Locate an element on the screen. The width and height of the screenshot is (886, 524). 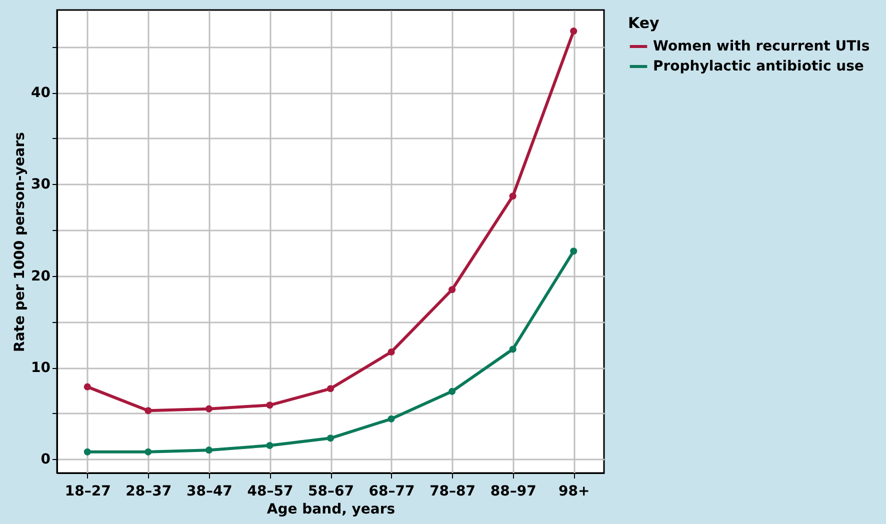
x-tick-label: 68–77 is located at coordinates (391, 492).